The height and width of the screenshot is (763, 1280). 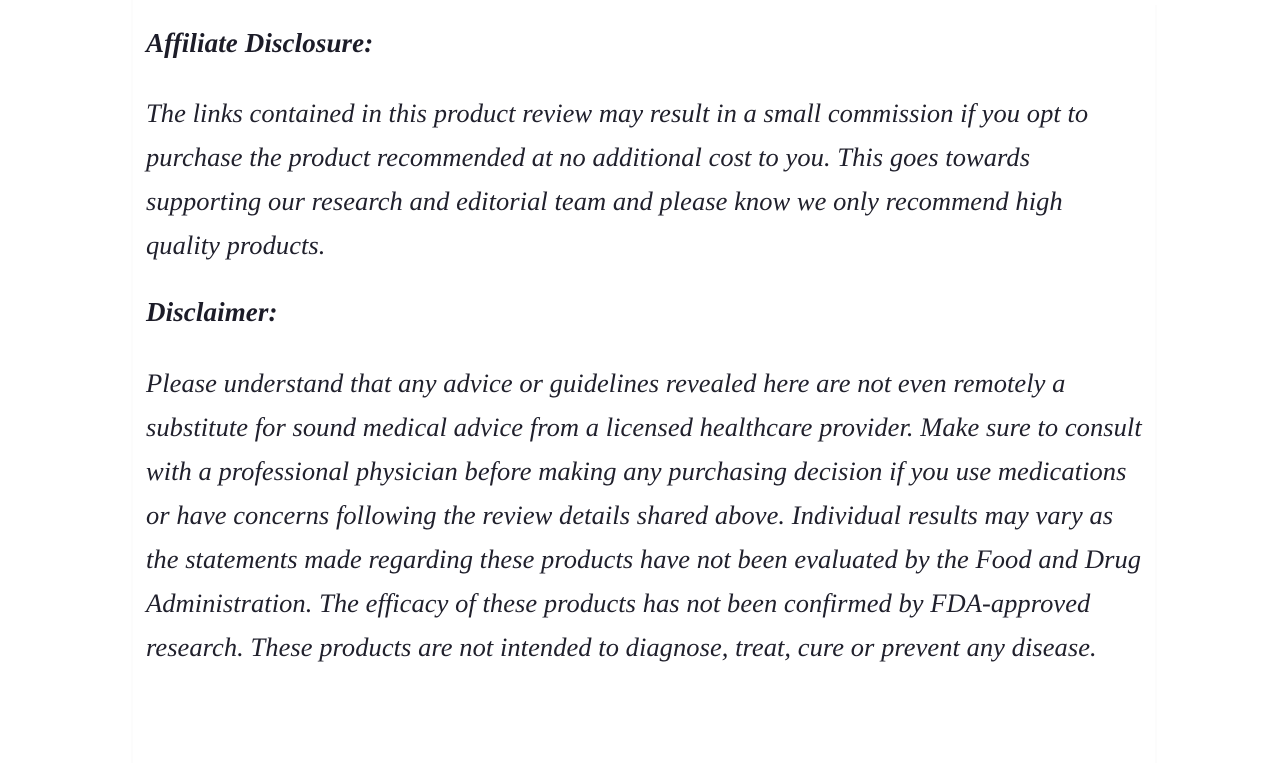 What do you see at coordinates (212, 312) in the screenshot?
I see `disclaimer-heading: Disclaimer:` at bounding box center [212, 312].